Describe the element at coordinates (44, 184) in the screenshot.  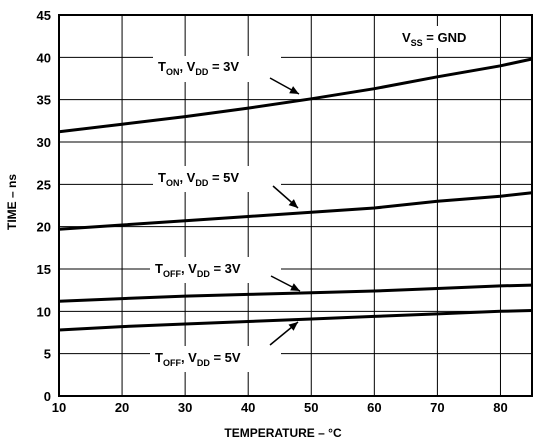
I see `y-tick-label: 25` at that location.